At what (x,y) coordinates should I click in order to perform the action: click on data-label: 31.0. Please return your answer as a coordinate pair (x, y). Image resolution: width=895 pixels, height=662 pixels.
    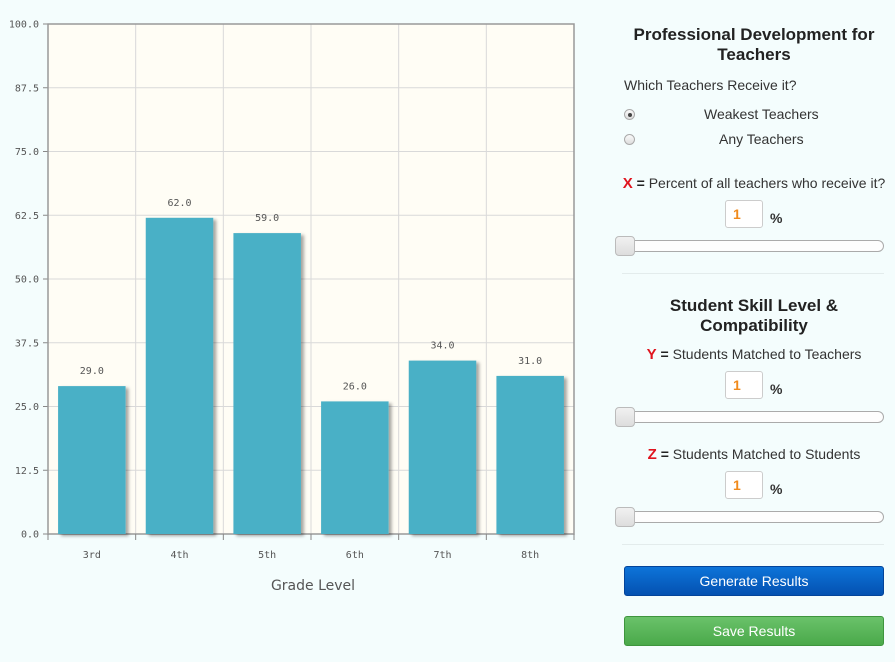
    Looking at the image, I should click on (530, 361).